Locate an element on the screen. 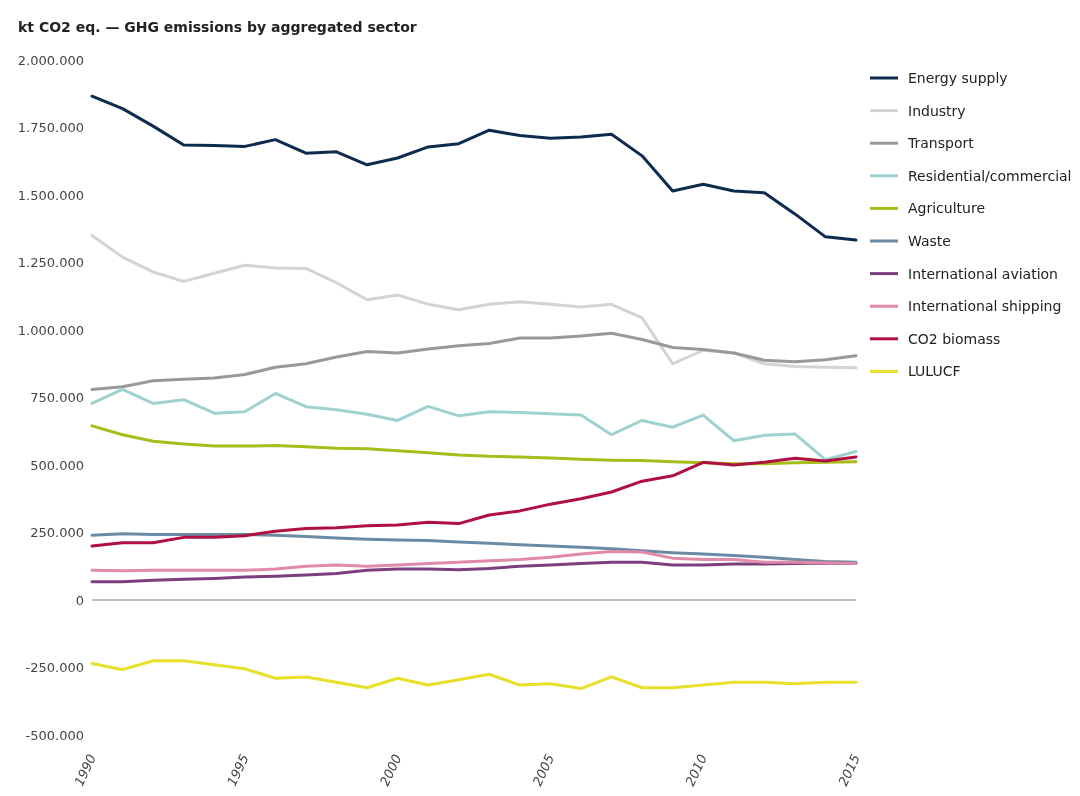 The image size is (1080, 796). legend-label: Industry is located at coordinates (937, 110).